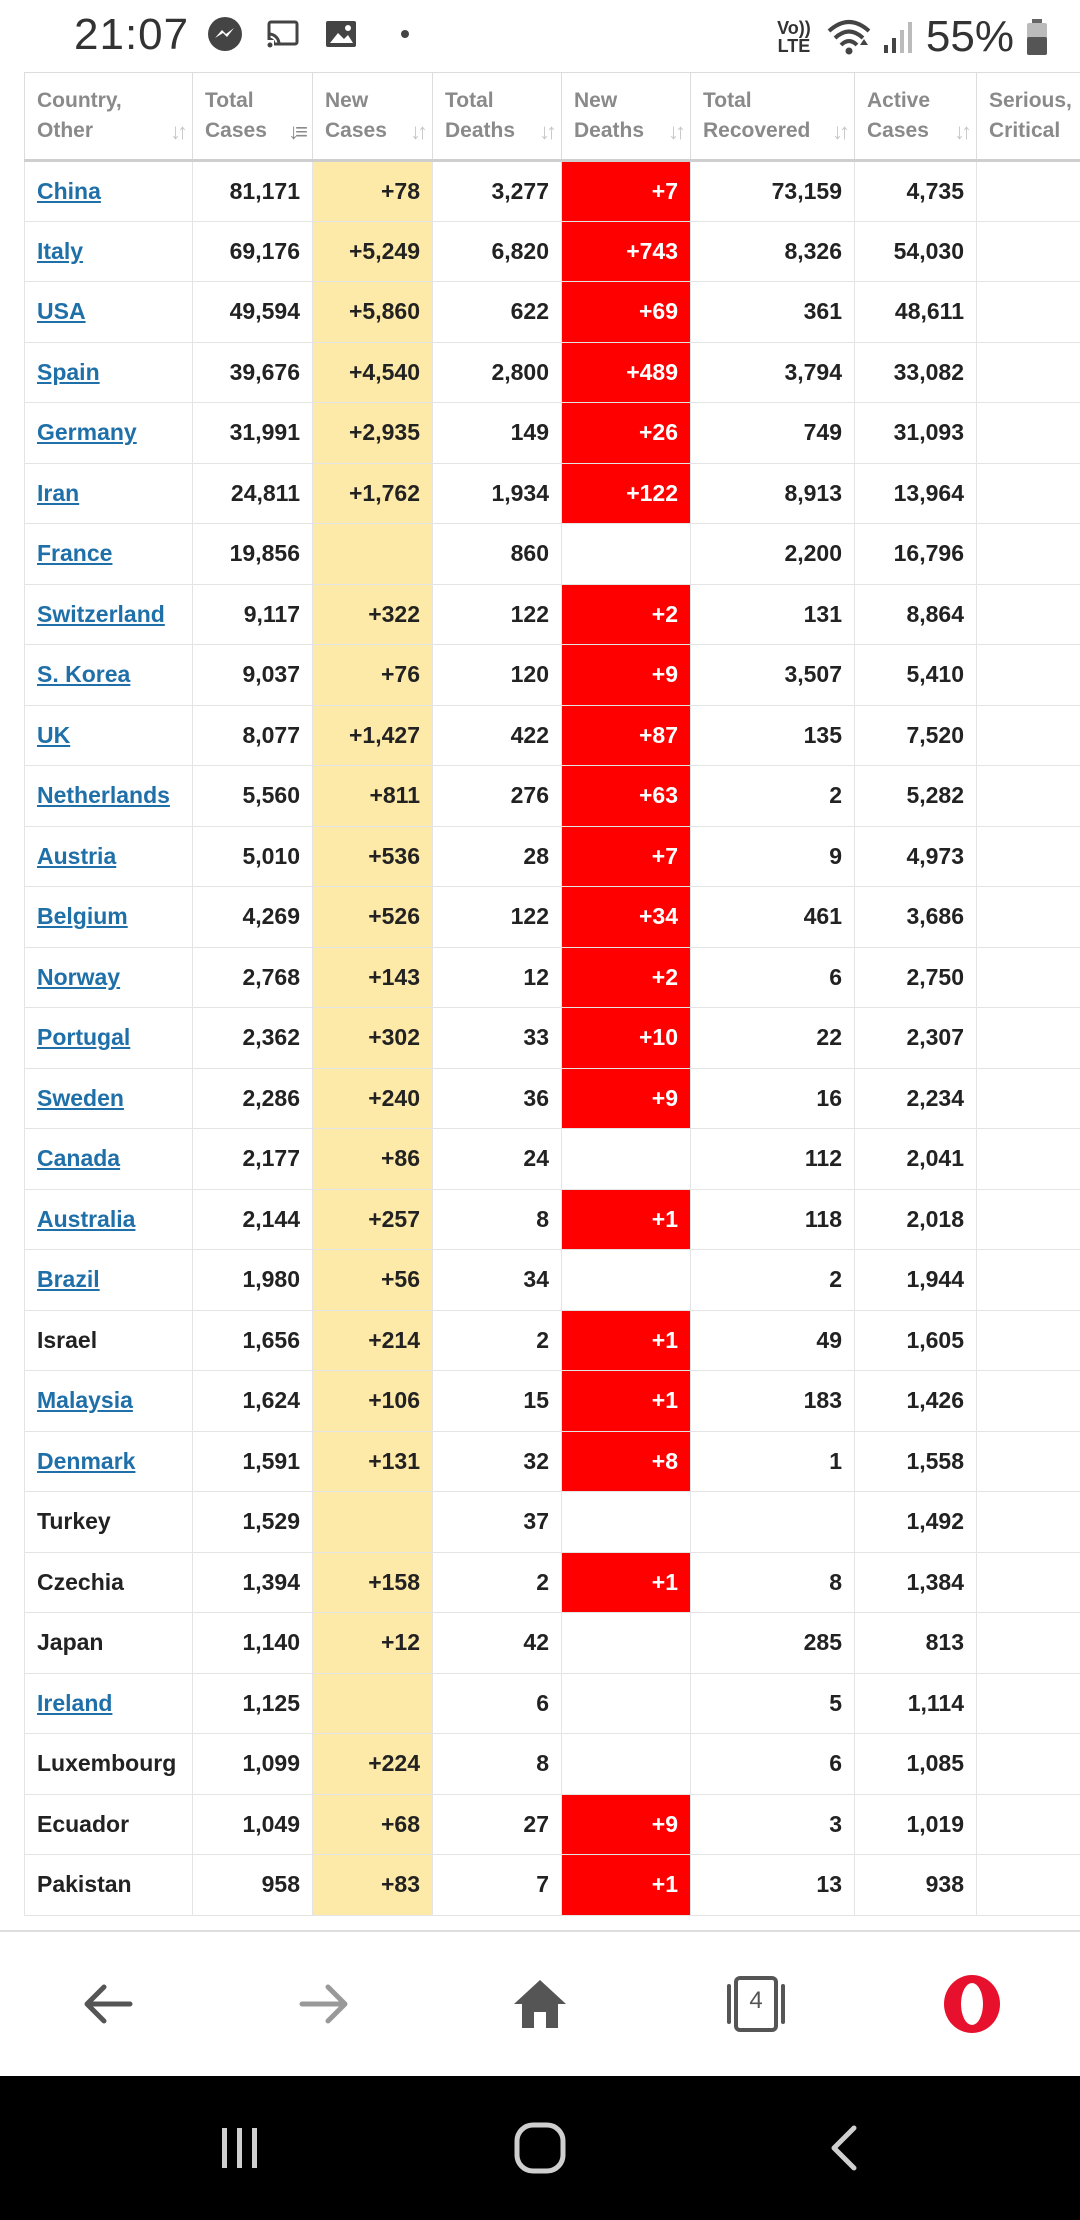  Describe the element at coordinates (80, 1097) in the screenshot. I see `country-link: Sweden` at that location.